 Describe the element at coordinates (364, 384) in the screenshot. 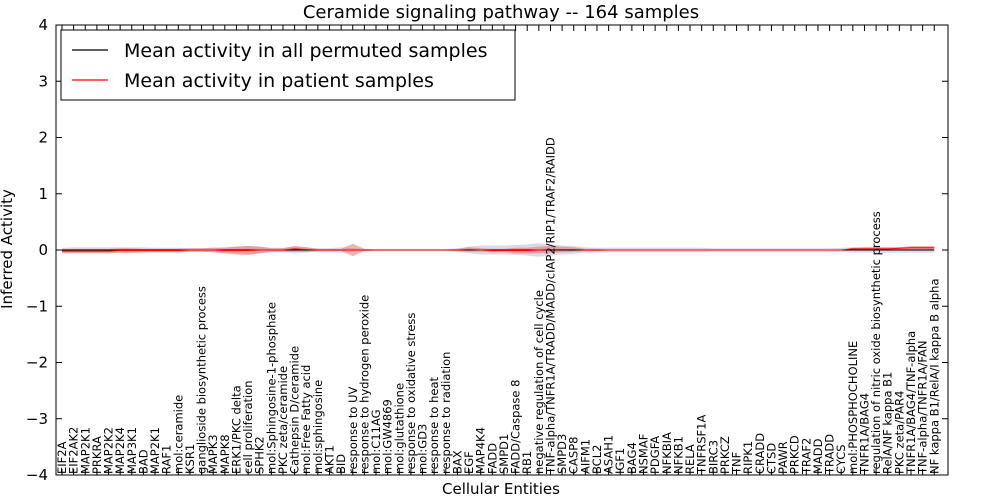

I see `x-tick-label: response to hydrogen peroxide` at that location.